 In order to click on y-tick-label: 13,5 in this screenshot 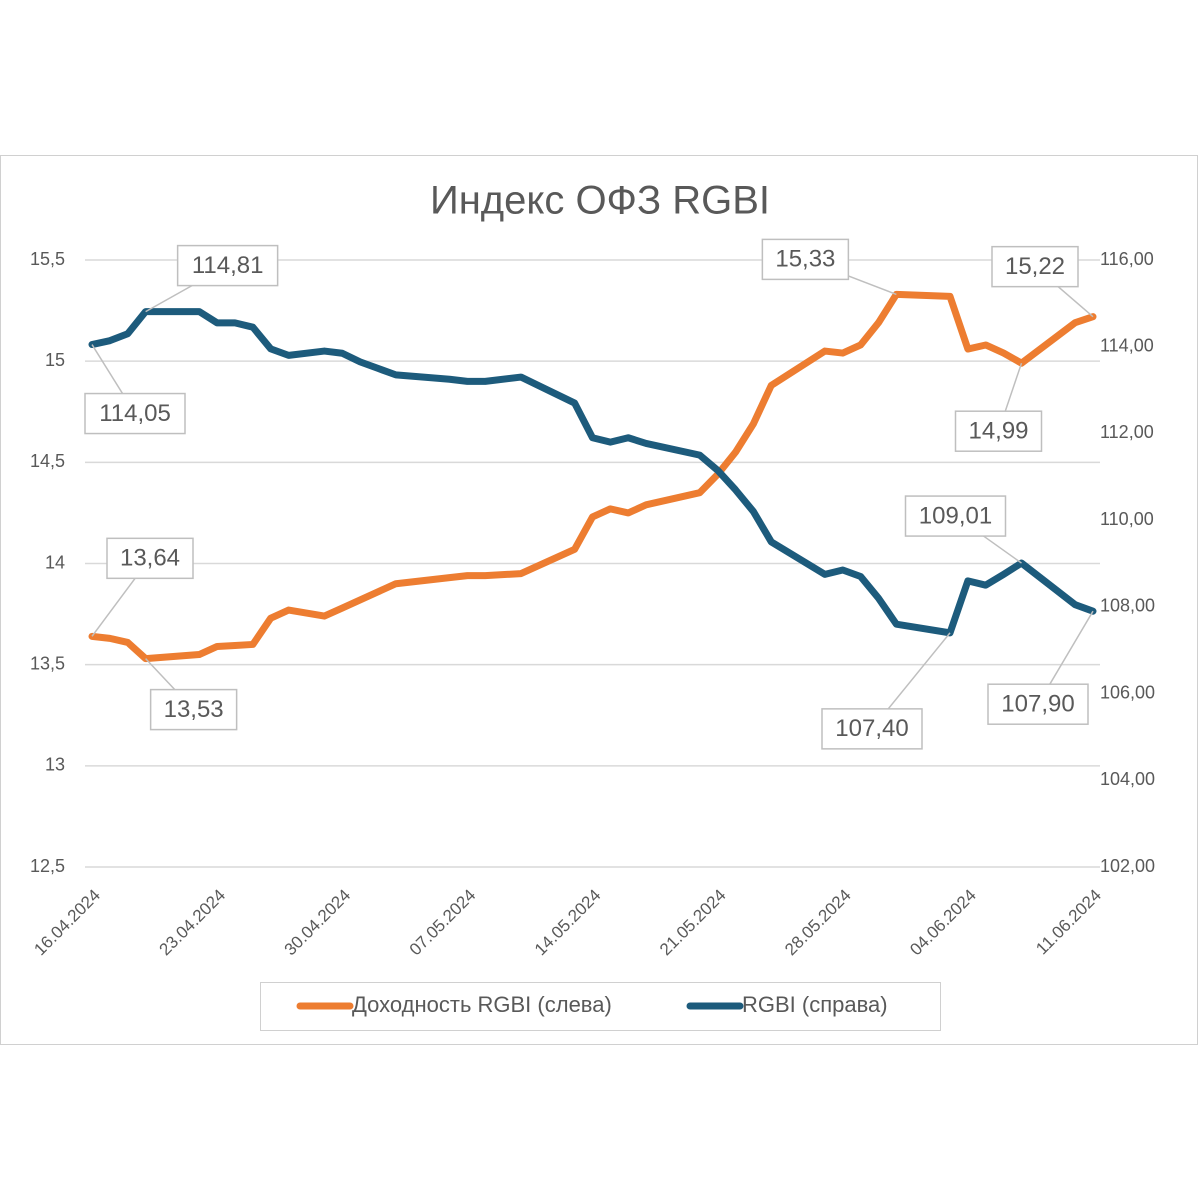, I will do `click(47, 663)`.